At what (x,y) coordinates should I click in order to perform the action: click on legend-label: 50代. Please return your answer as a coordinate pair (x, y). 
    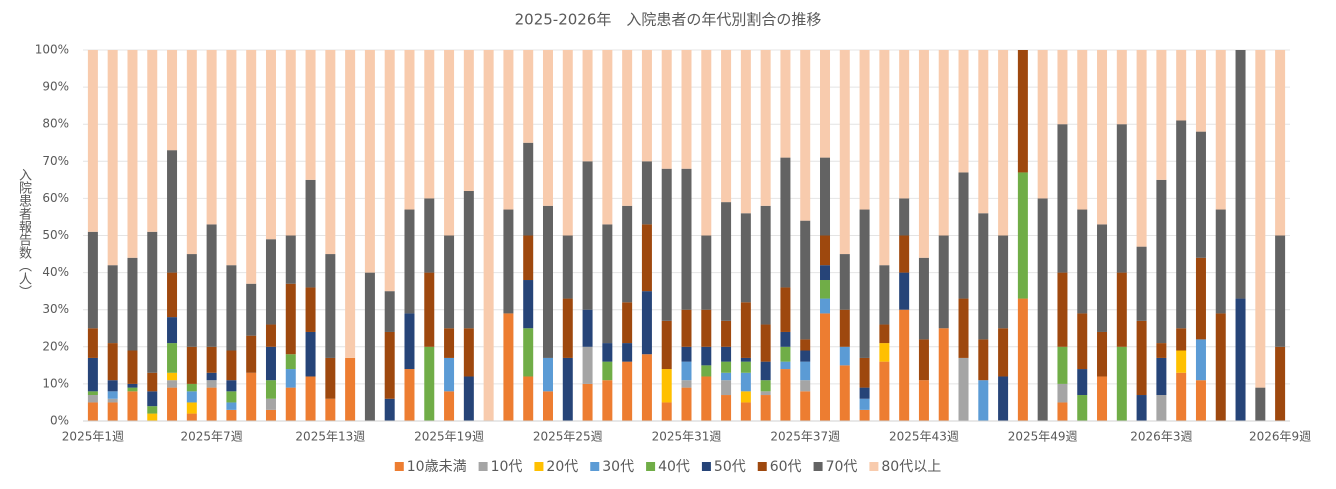
    Looking at the image, I should click on (730, 467).